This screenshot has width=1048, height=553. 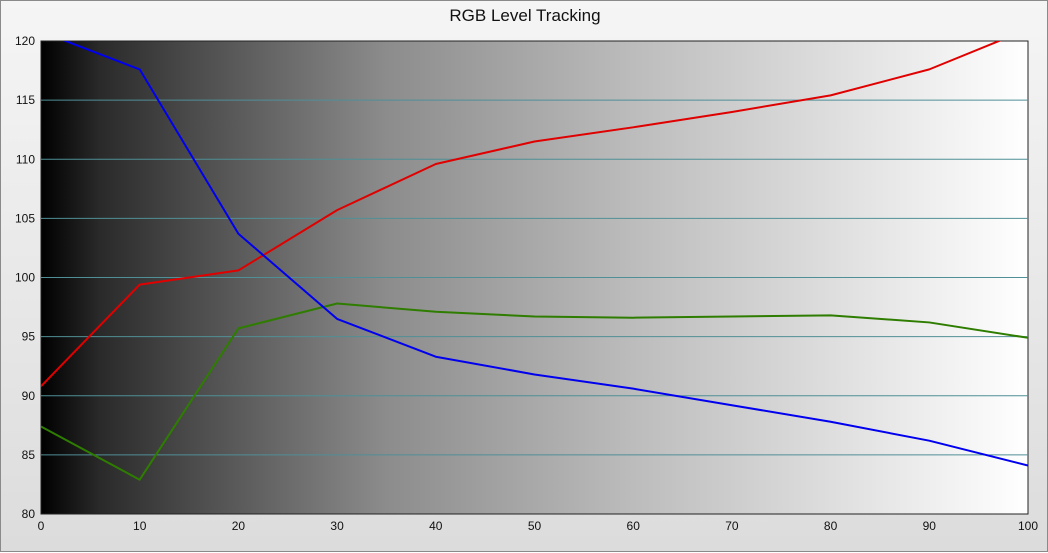 I want to click on x-tick-label: 20, so click(x=239, y=526).